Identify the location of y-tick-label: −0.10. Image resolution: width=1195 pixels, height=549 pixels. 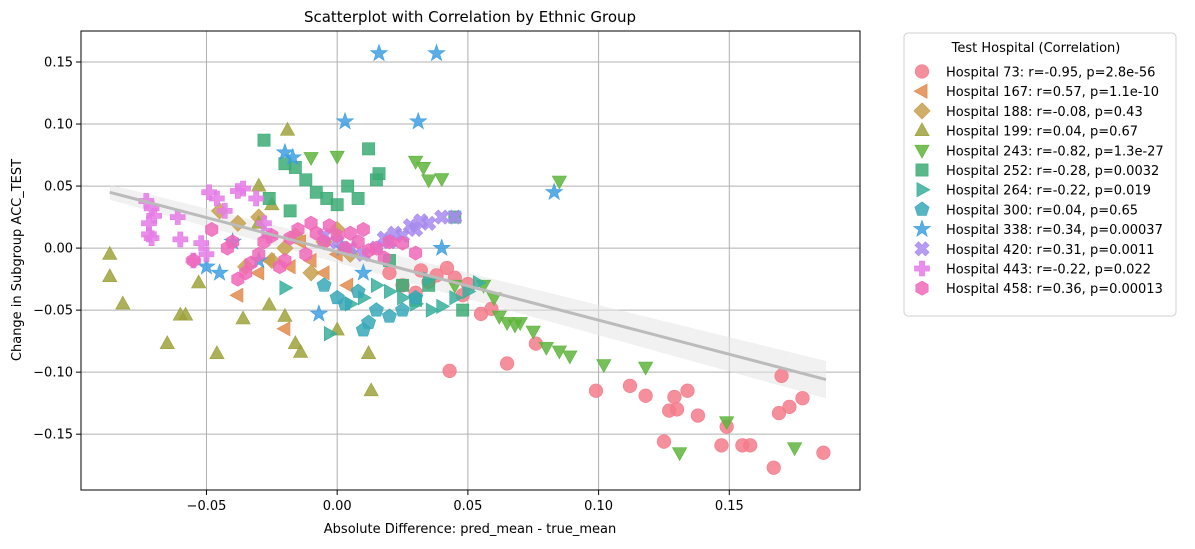
(53, 373).